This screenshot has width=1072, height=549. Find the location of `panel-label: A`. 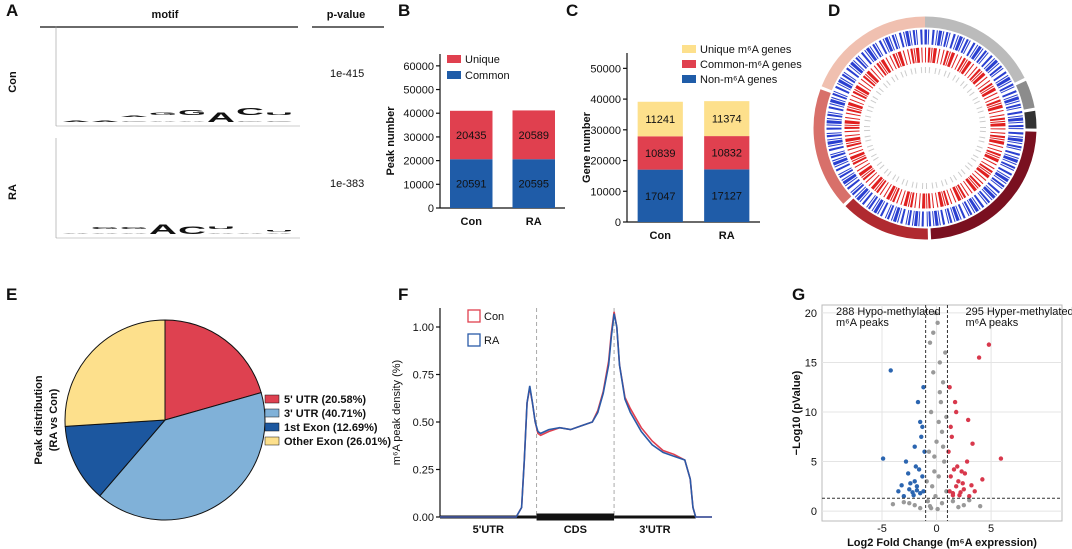

panel-label: A is located at coordinates (12, 10).